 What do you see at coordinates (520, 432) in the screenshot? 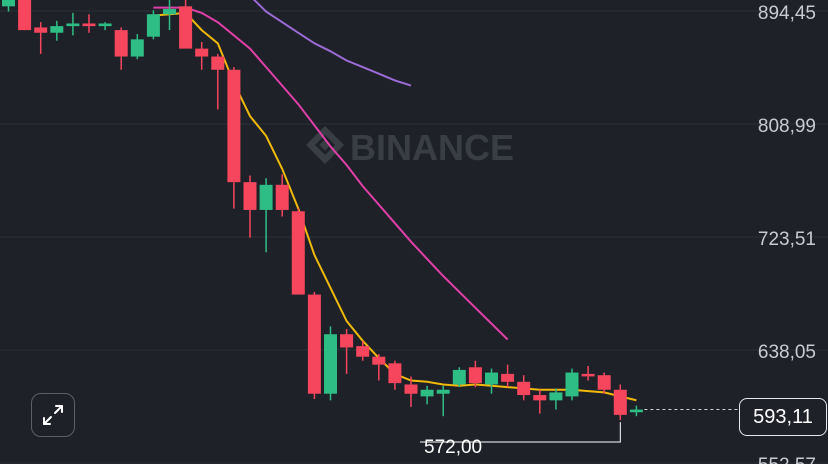
I see `low-marker-line` at bounding box center [520, 432].